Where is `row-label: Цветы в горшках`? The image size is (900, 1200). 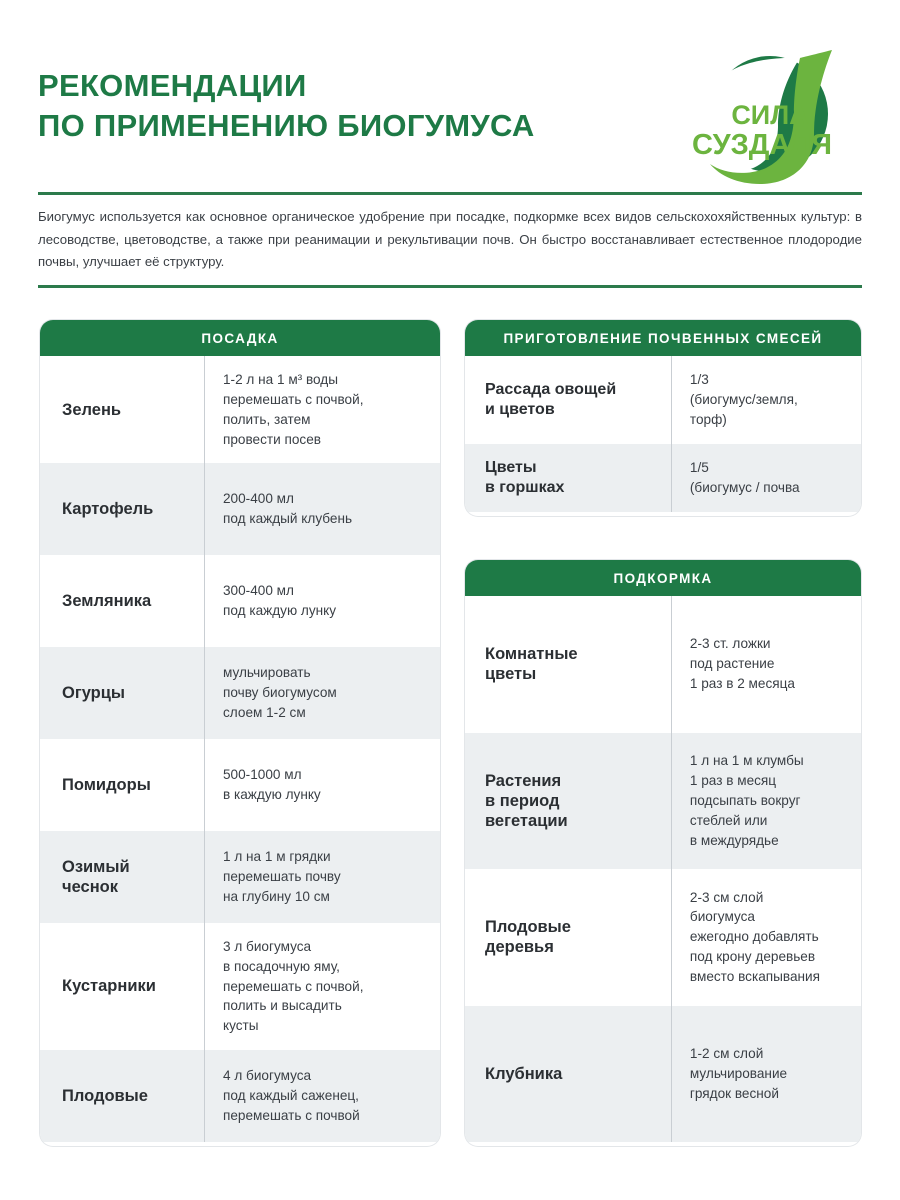
row-label: Цветы в горшках is located at coordinates (525, 477).